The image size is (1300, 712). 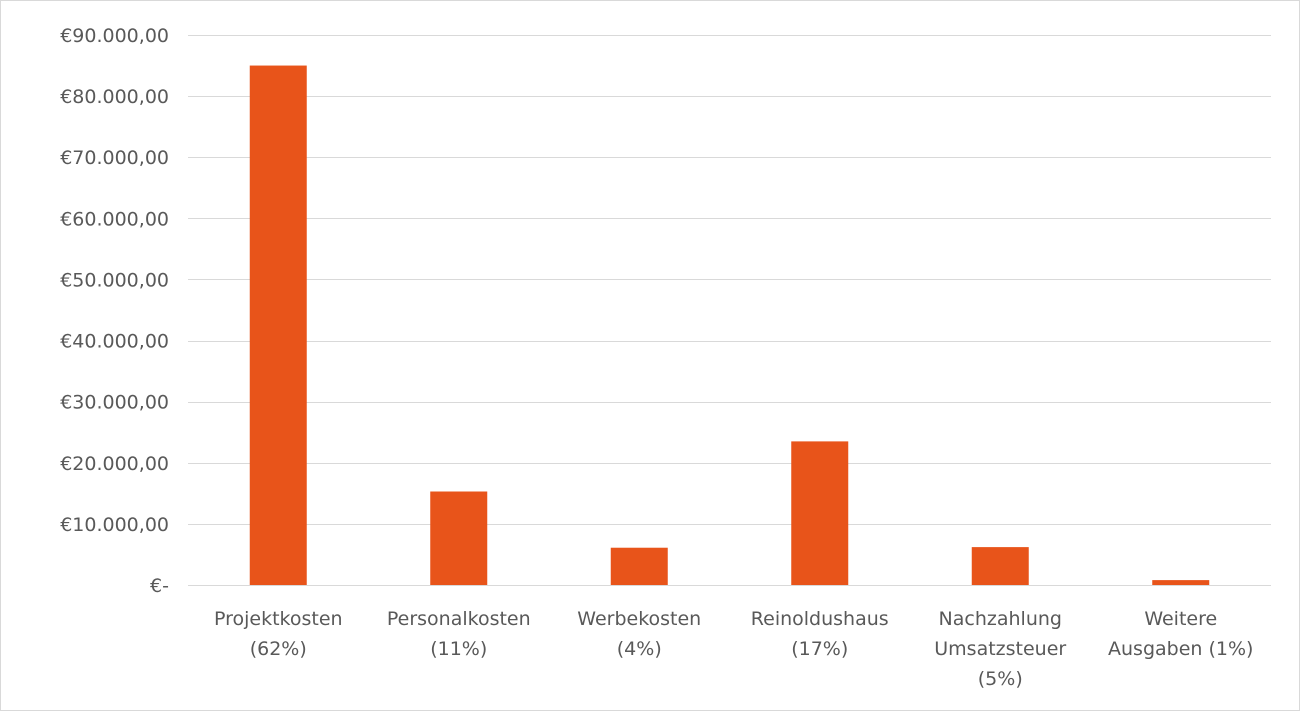 What do you see at coordinates (1180, 649) in the screenshot?
I see `x-tick-label: Ausgaben (1%)` at bounding box center [1180, 649].